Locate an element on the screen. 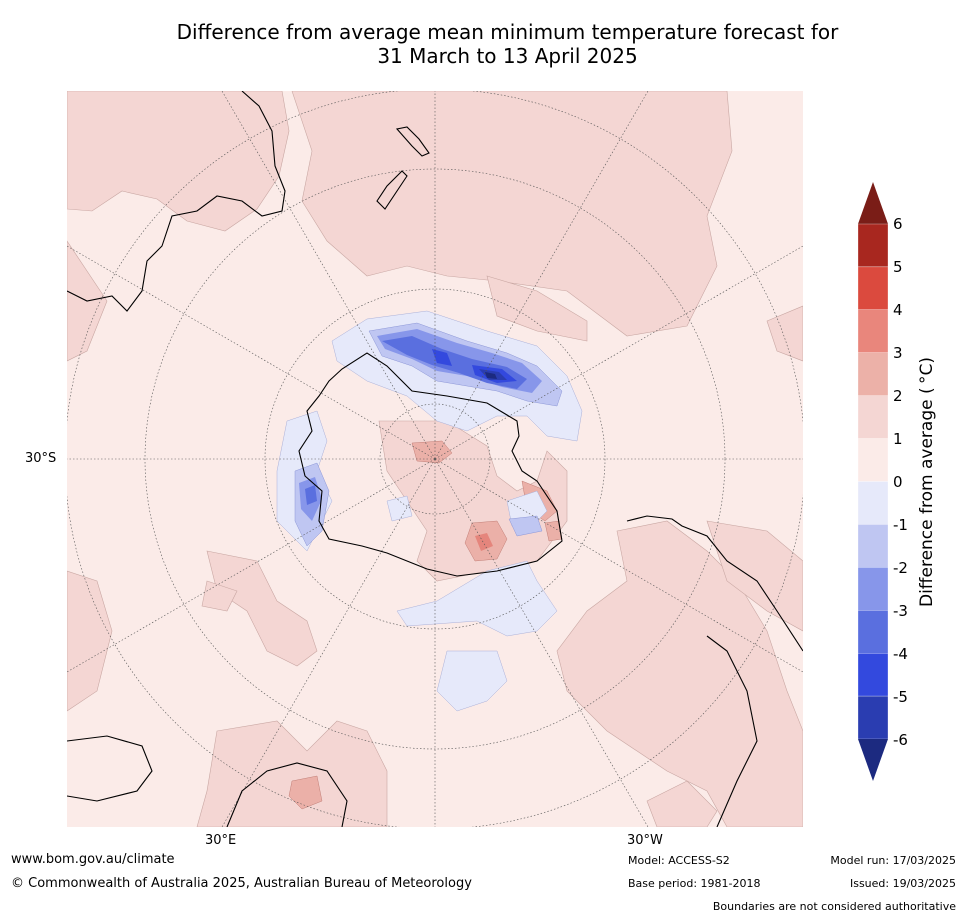 The image size is (965, 919). colorbar-tick: 6 is located at coordinates (898, 224).